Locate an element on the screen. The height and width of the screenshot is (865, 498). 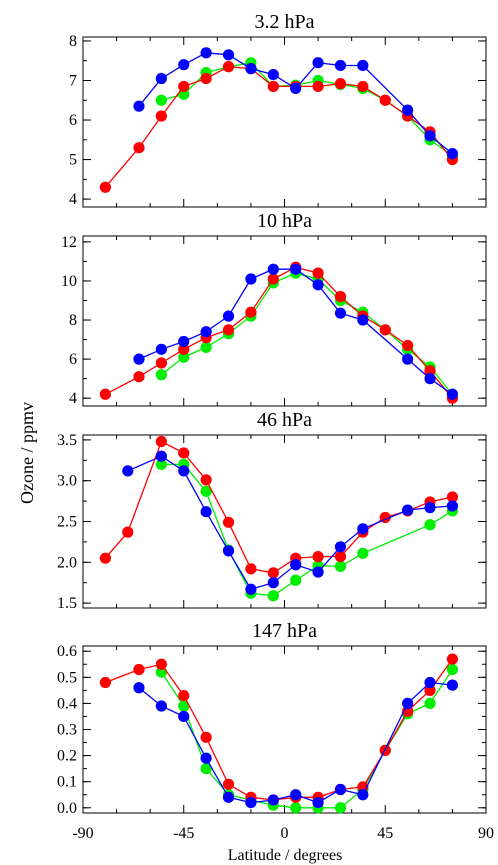
x-tick-label: -45 is located at coordinates (183, 833).